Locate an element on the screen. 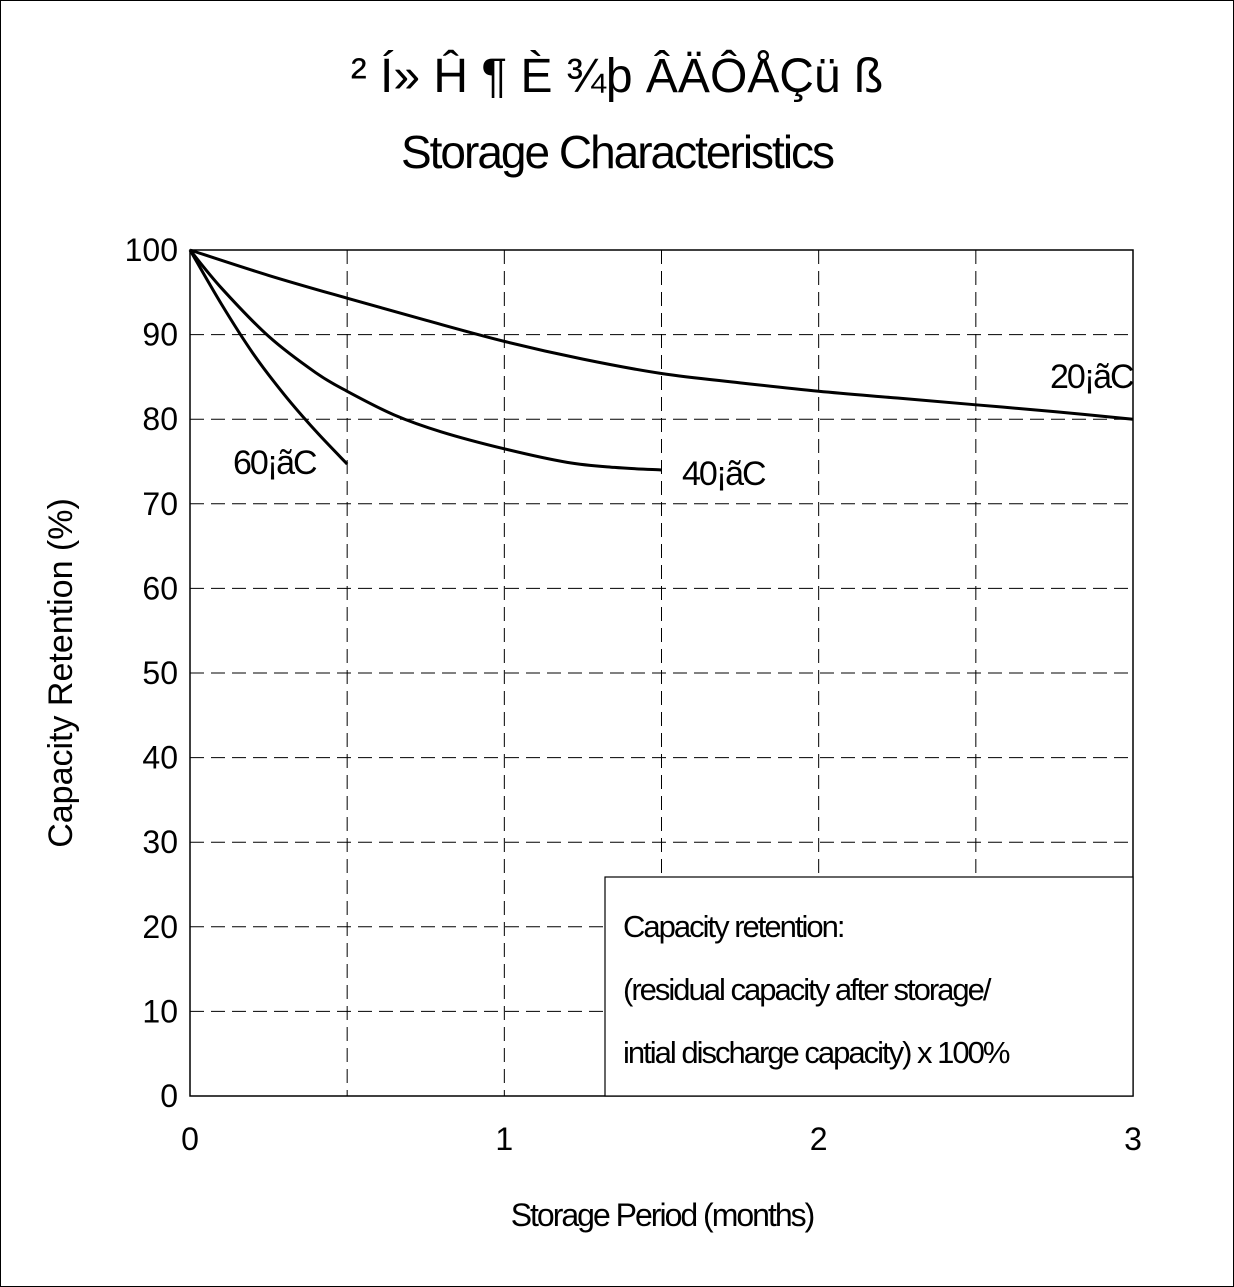 The image size is (1234, 1287). note-box-border is located at coordinates (869, 986).